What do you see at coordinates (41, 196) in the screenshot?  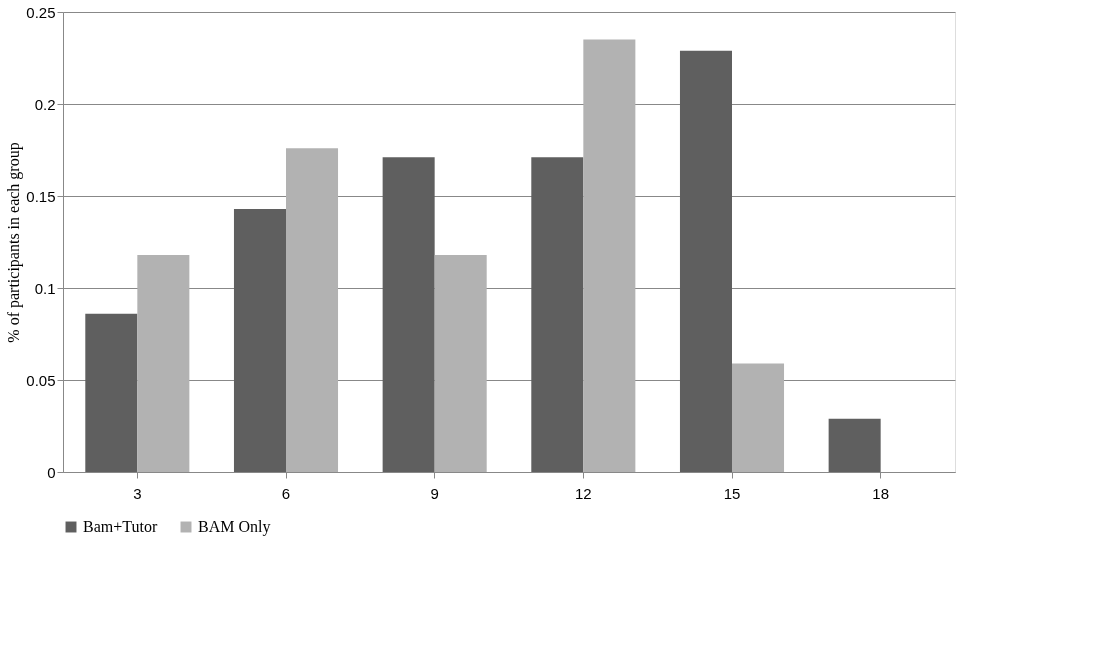 I see `y-tick-label: 0.15` at bounding box center [41, 196].